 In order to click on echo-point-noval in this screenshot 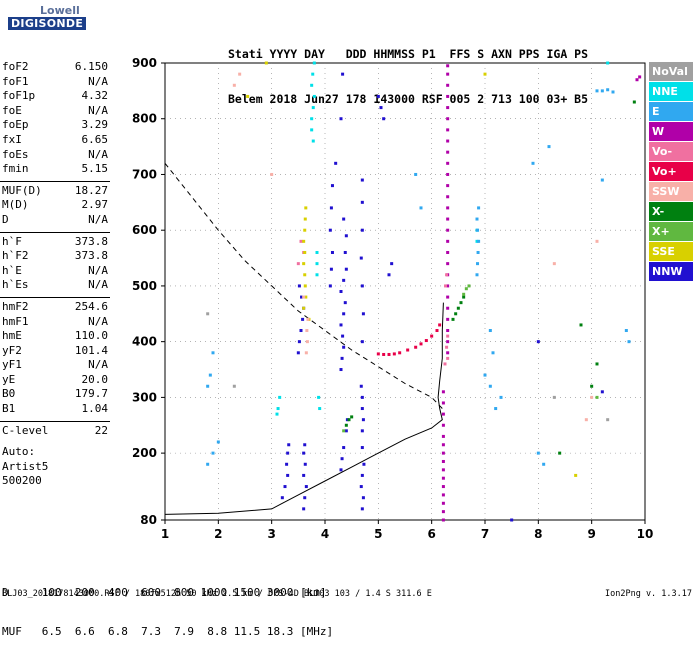, I will do `click(208, 314)`.